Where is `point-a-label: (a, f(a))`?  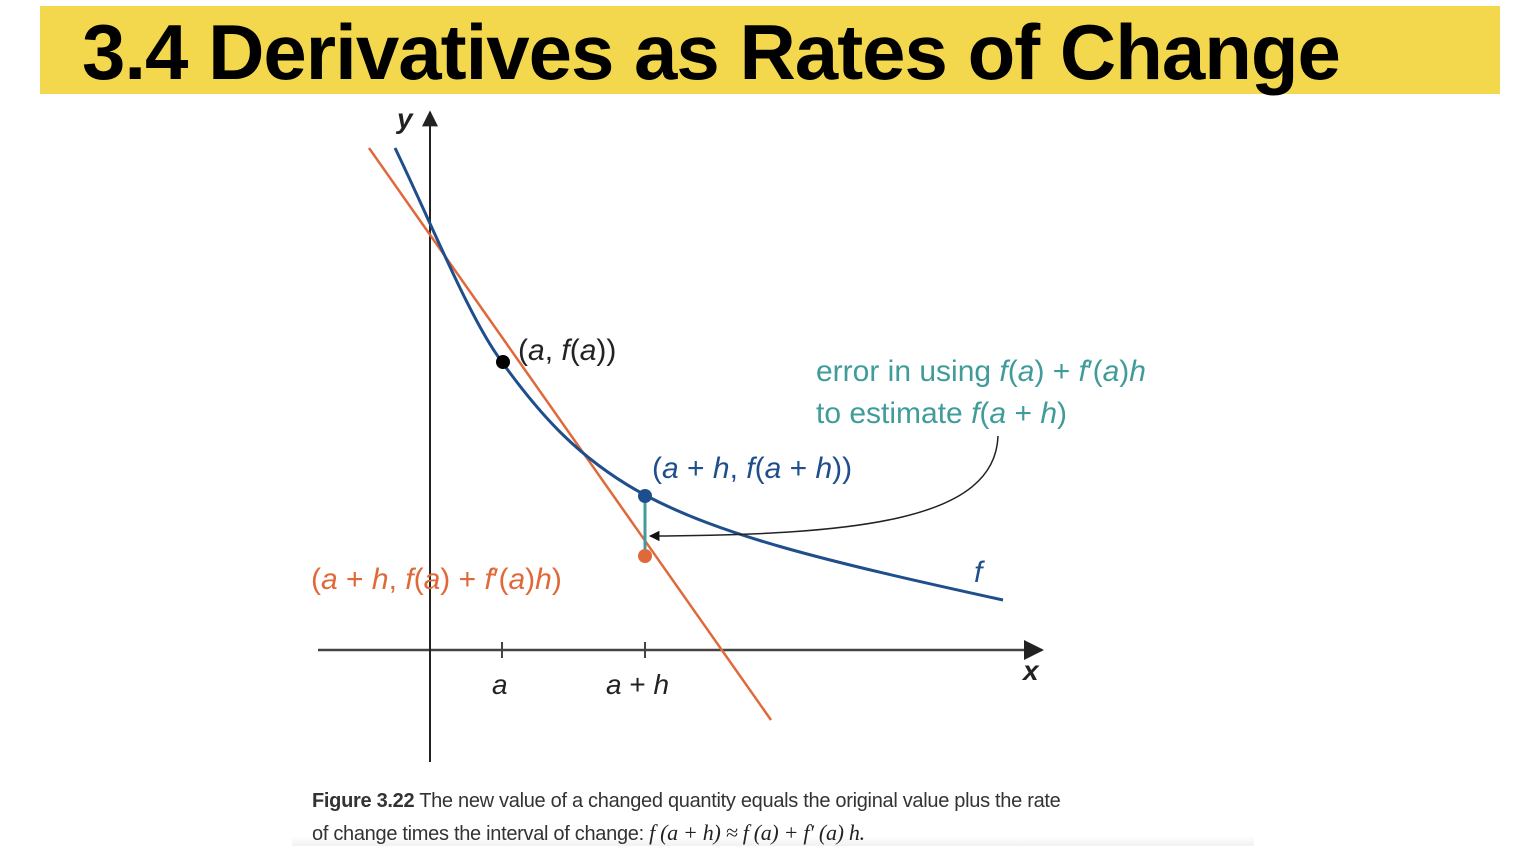 point-a-label: (a, f(a)) is located at coordinates (567, 350).